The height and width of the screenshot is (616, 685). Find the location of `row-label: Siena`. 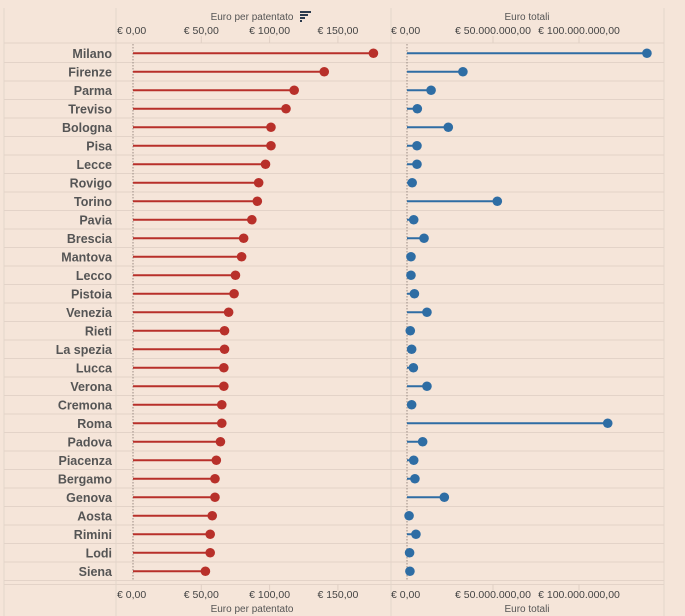

row-label: Siena is located at coordinates (96, 572).